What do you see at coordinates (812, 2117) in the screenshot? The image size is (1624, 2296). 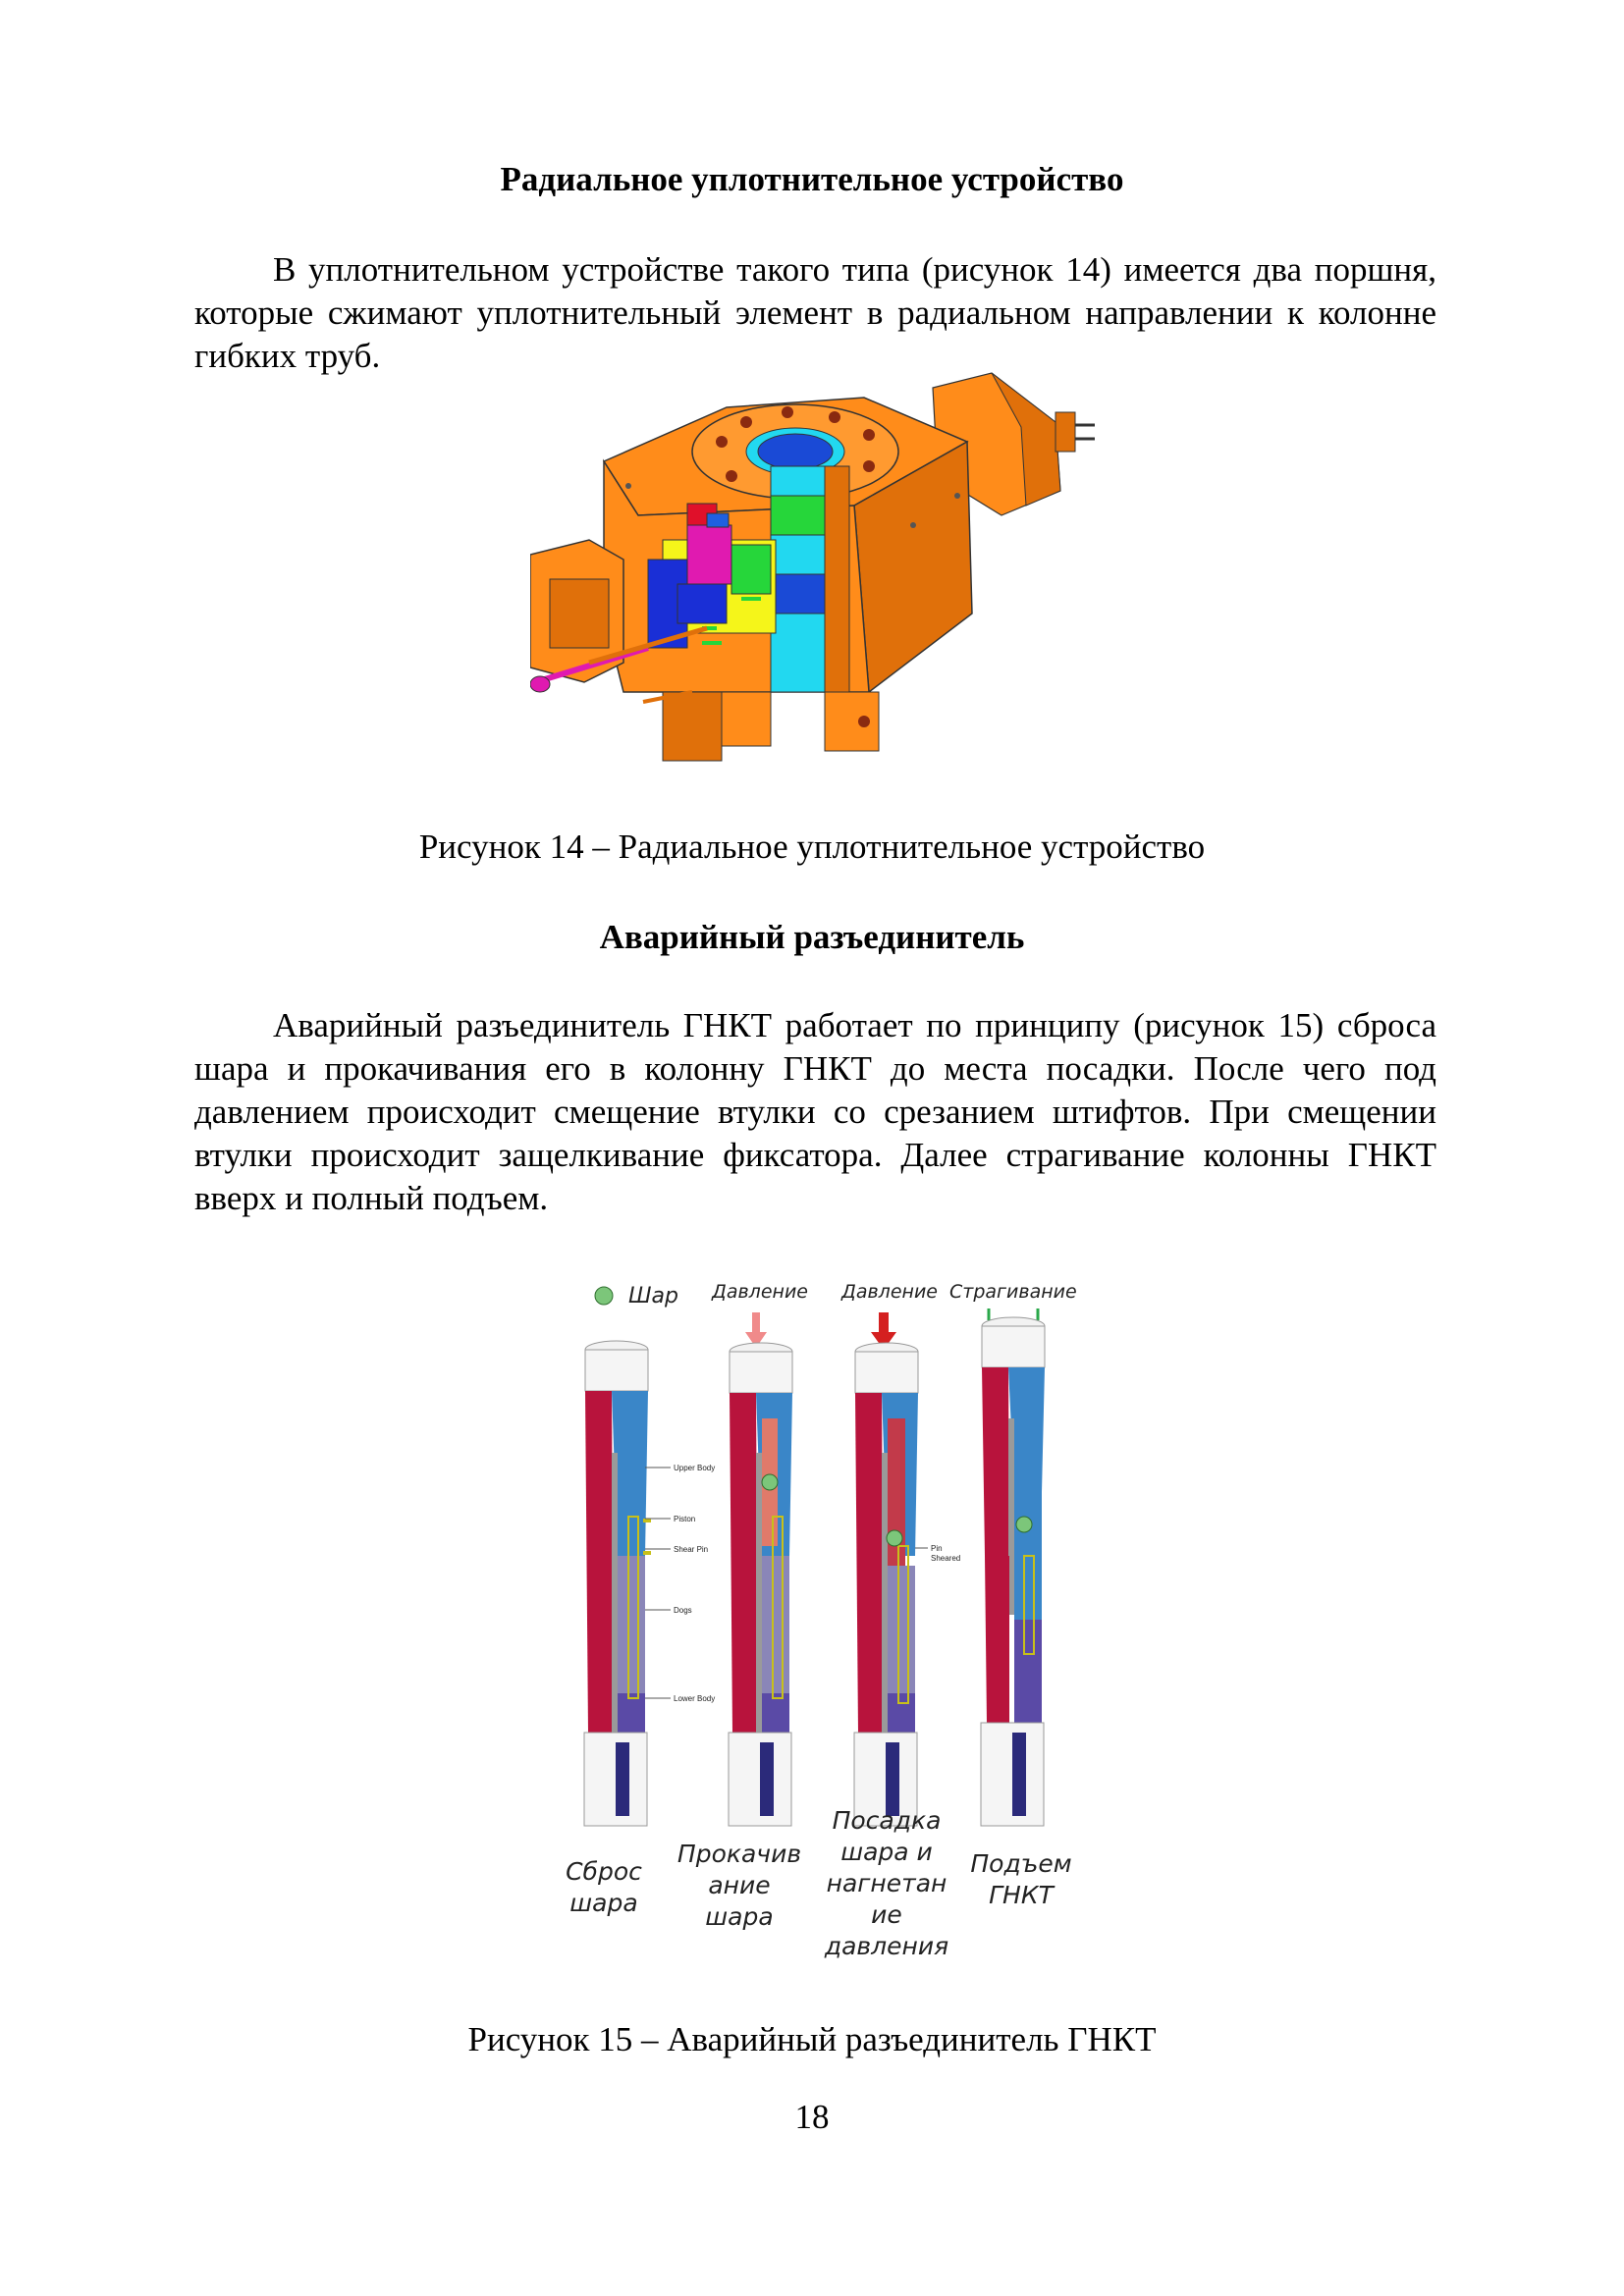 I see `page-number: 18` at bounding box center [812, 2117].